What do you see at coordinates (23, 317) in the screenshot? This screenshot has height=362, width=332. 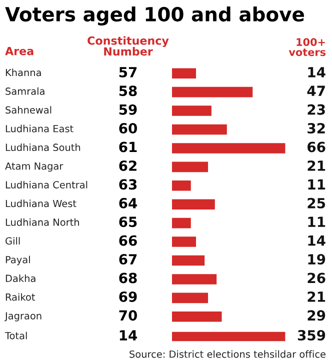 I see `y-tick-label: Jagraon` at bounding box center [23, 317].